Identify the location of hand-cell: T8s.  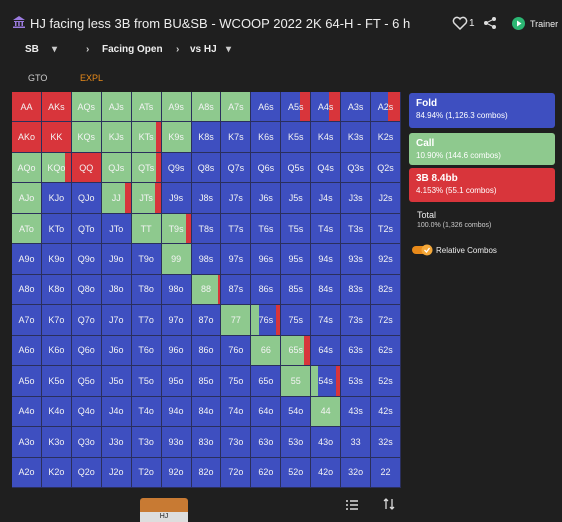
(206, 229).